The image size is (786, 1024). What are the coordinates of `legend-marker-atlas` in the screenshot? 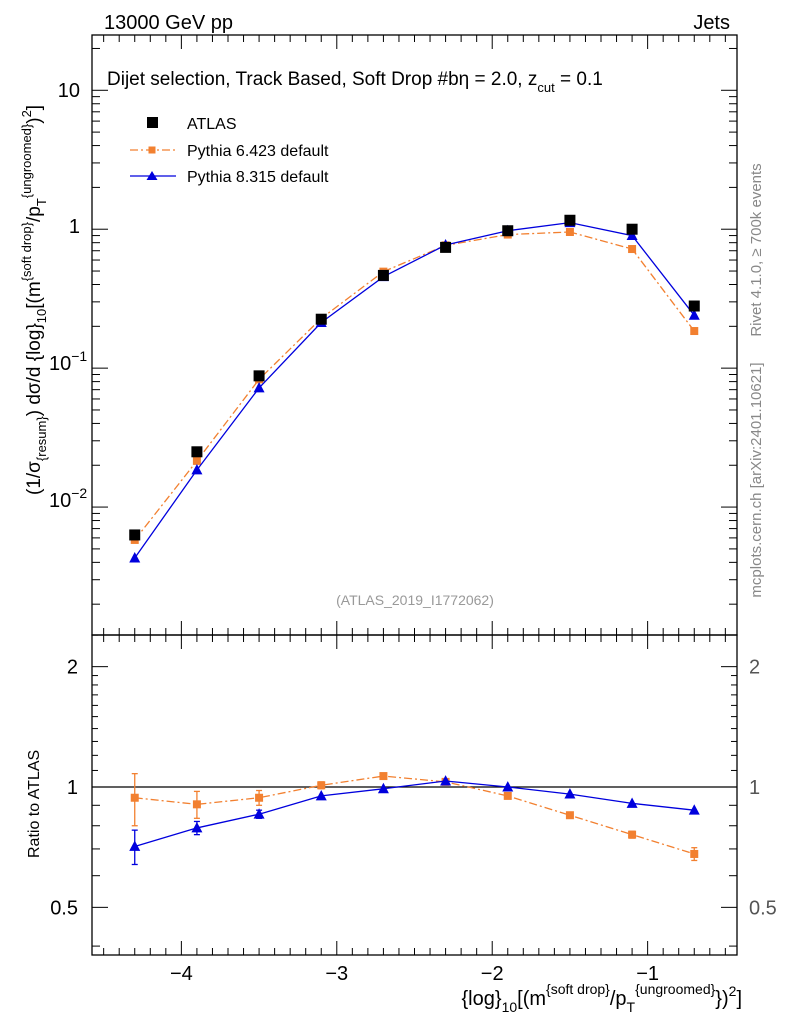 It's located at (152, 122).